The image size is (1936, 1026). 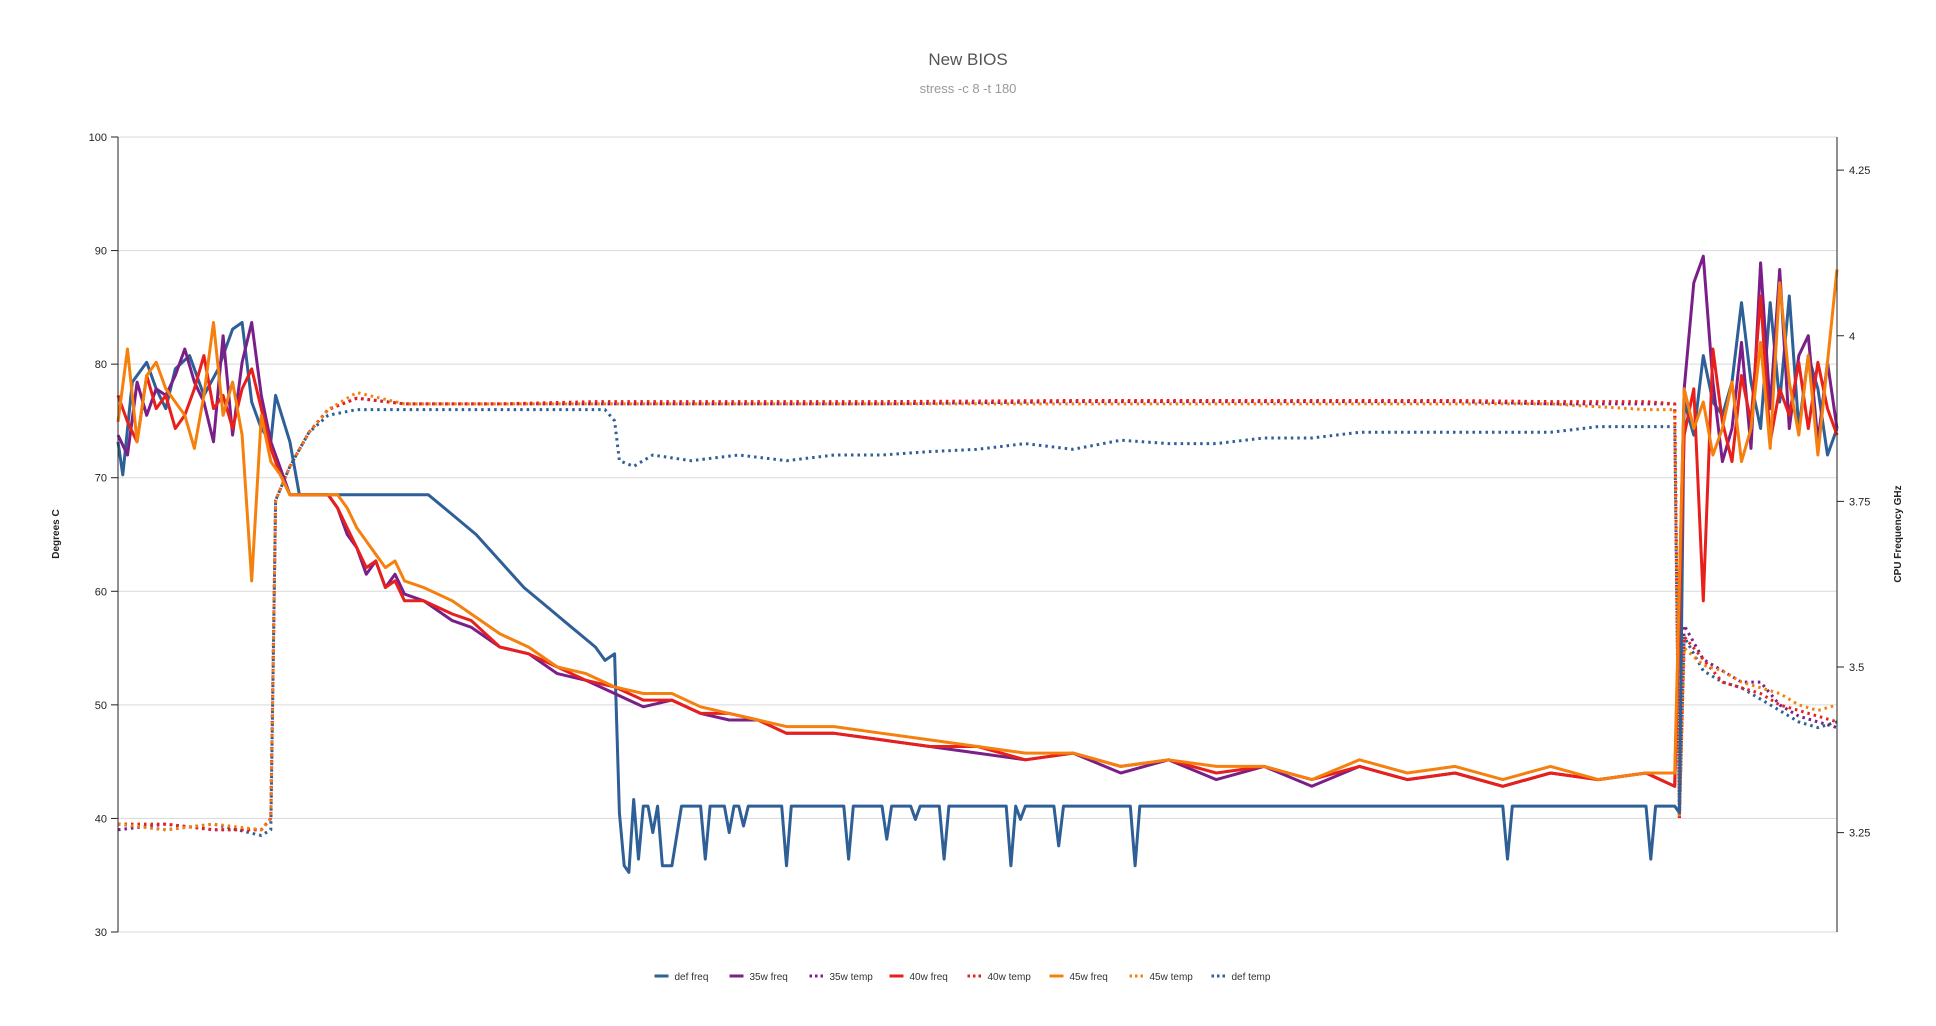 What do you see at coordinates (1251, 977) in the screenshot?
I see `legend-label-7: def temp` at bounding box center [1251, 977].